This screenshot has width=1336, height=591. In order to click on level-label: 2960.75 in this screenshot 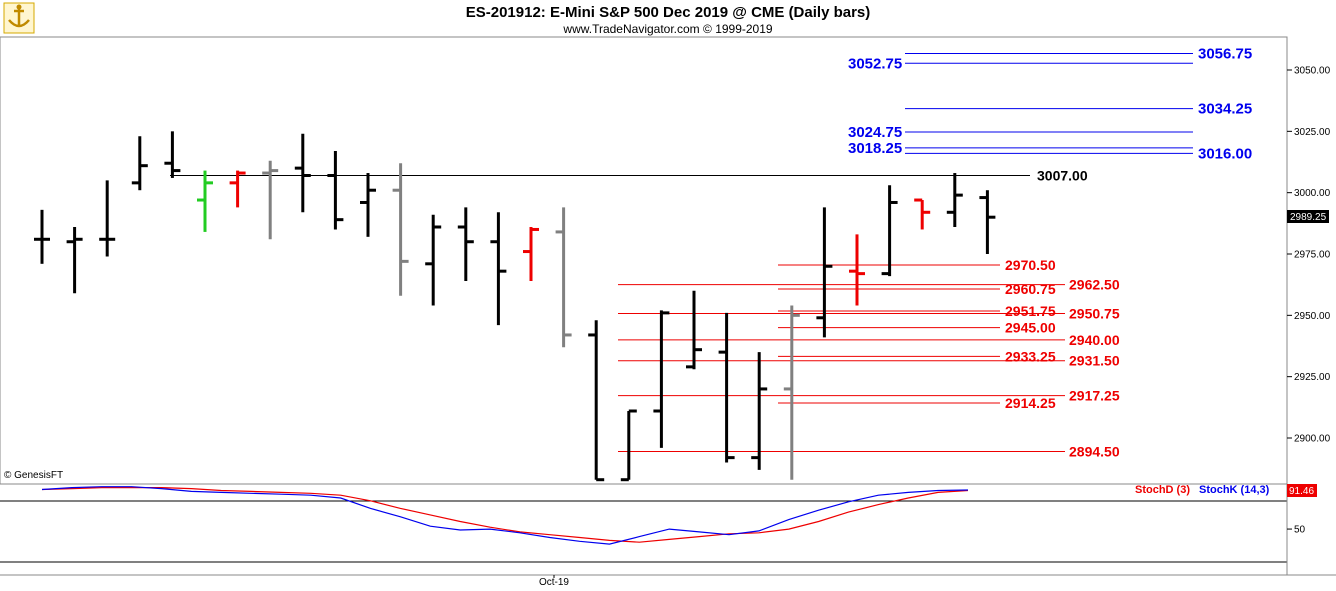, I will do `click(1030, 289)`.